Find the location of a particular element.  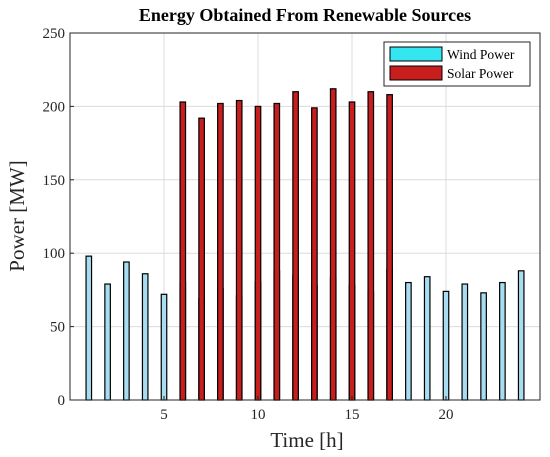

legend-swatch-solar is located at coordinates (416, 73).